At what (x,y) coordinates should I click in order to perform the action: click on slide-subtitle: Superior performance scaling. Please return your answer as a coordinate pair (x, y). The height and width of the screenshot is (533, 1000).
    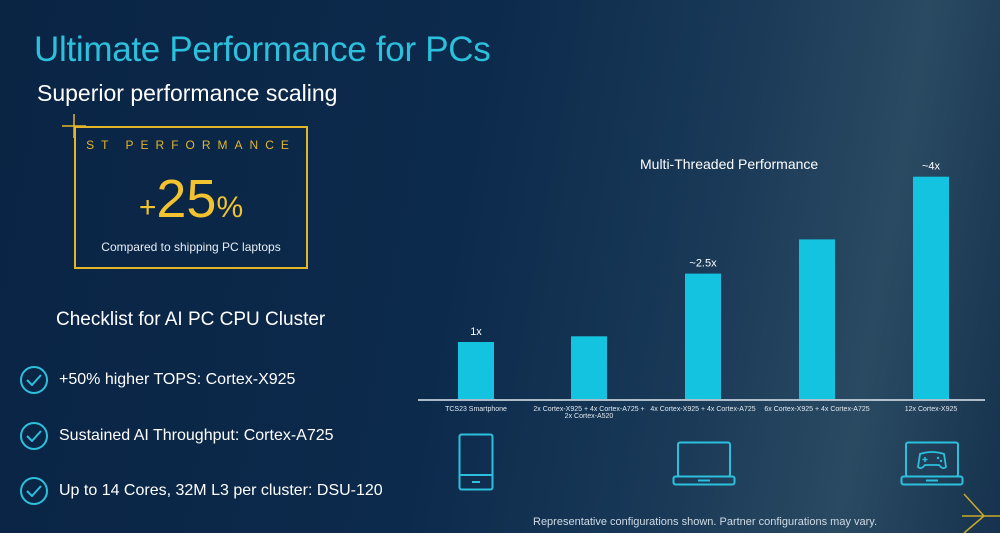
    Looking at the image, I should click on (187, 93).